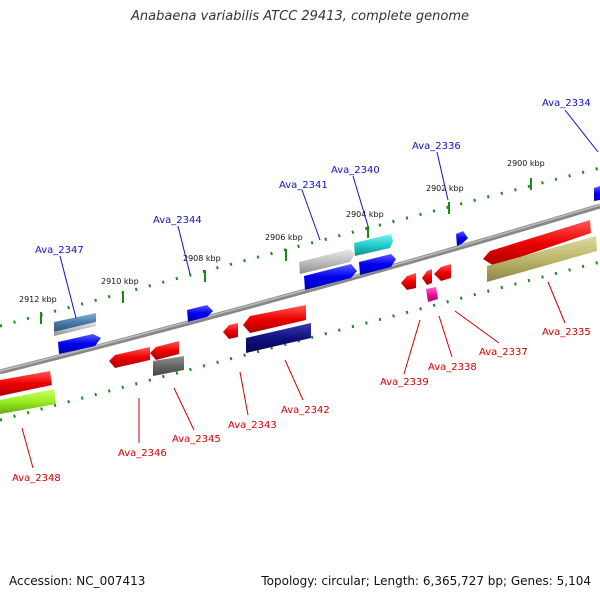 The image size is (600, 600). I want to click on accession-text: Accession: NC_007413, so click(77, 581).